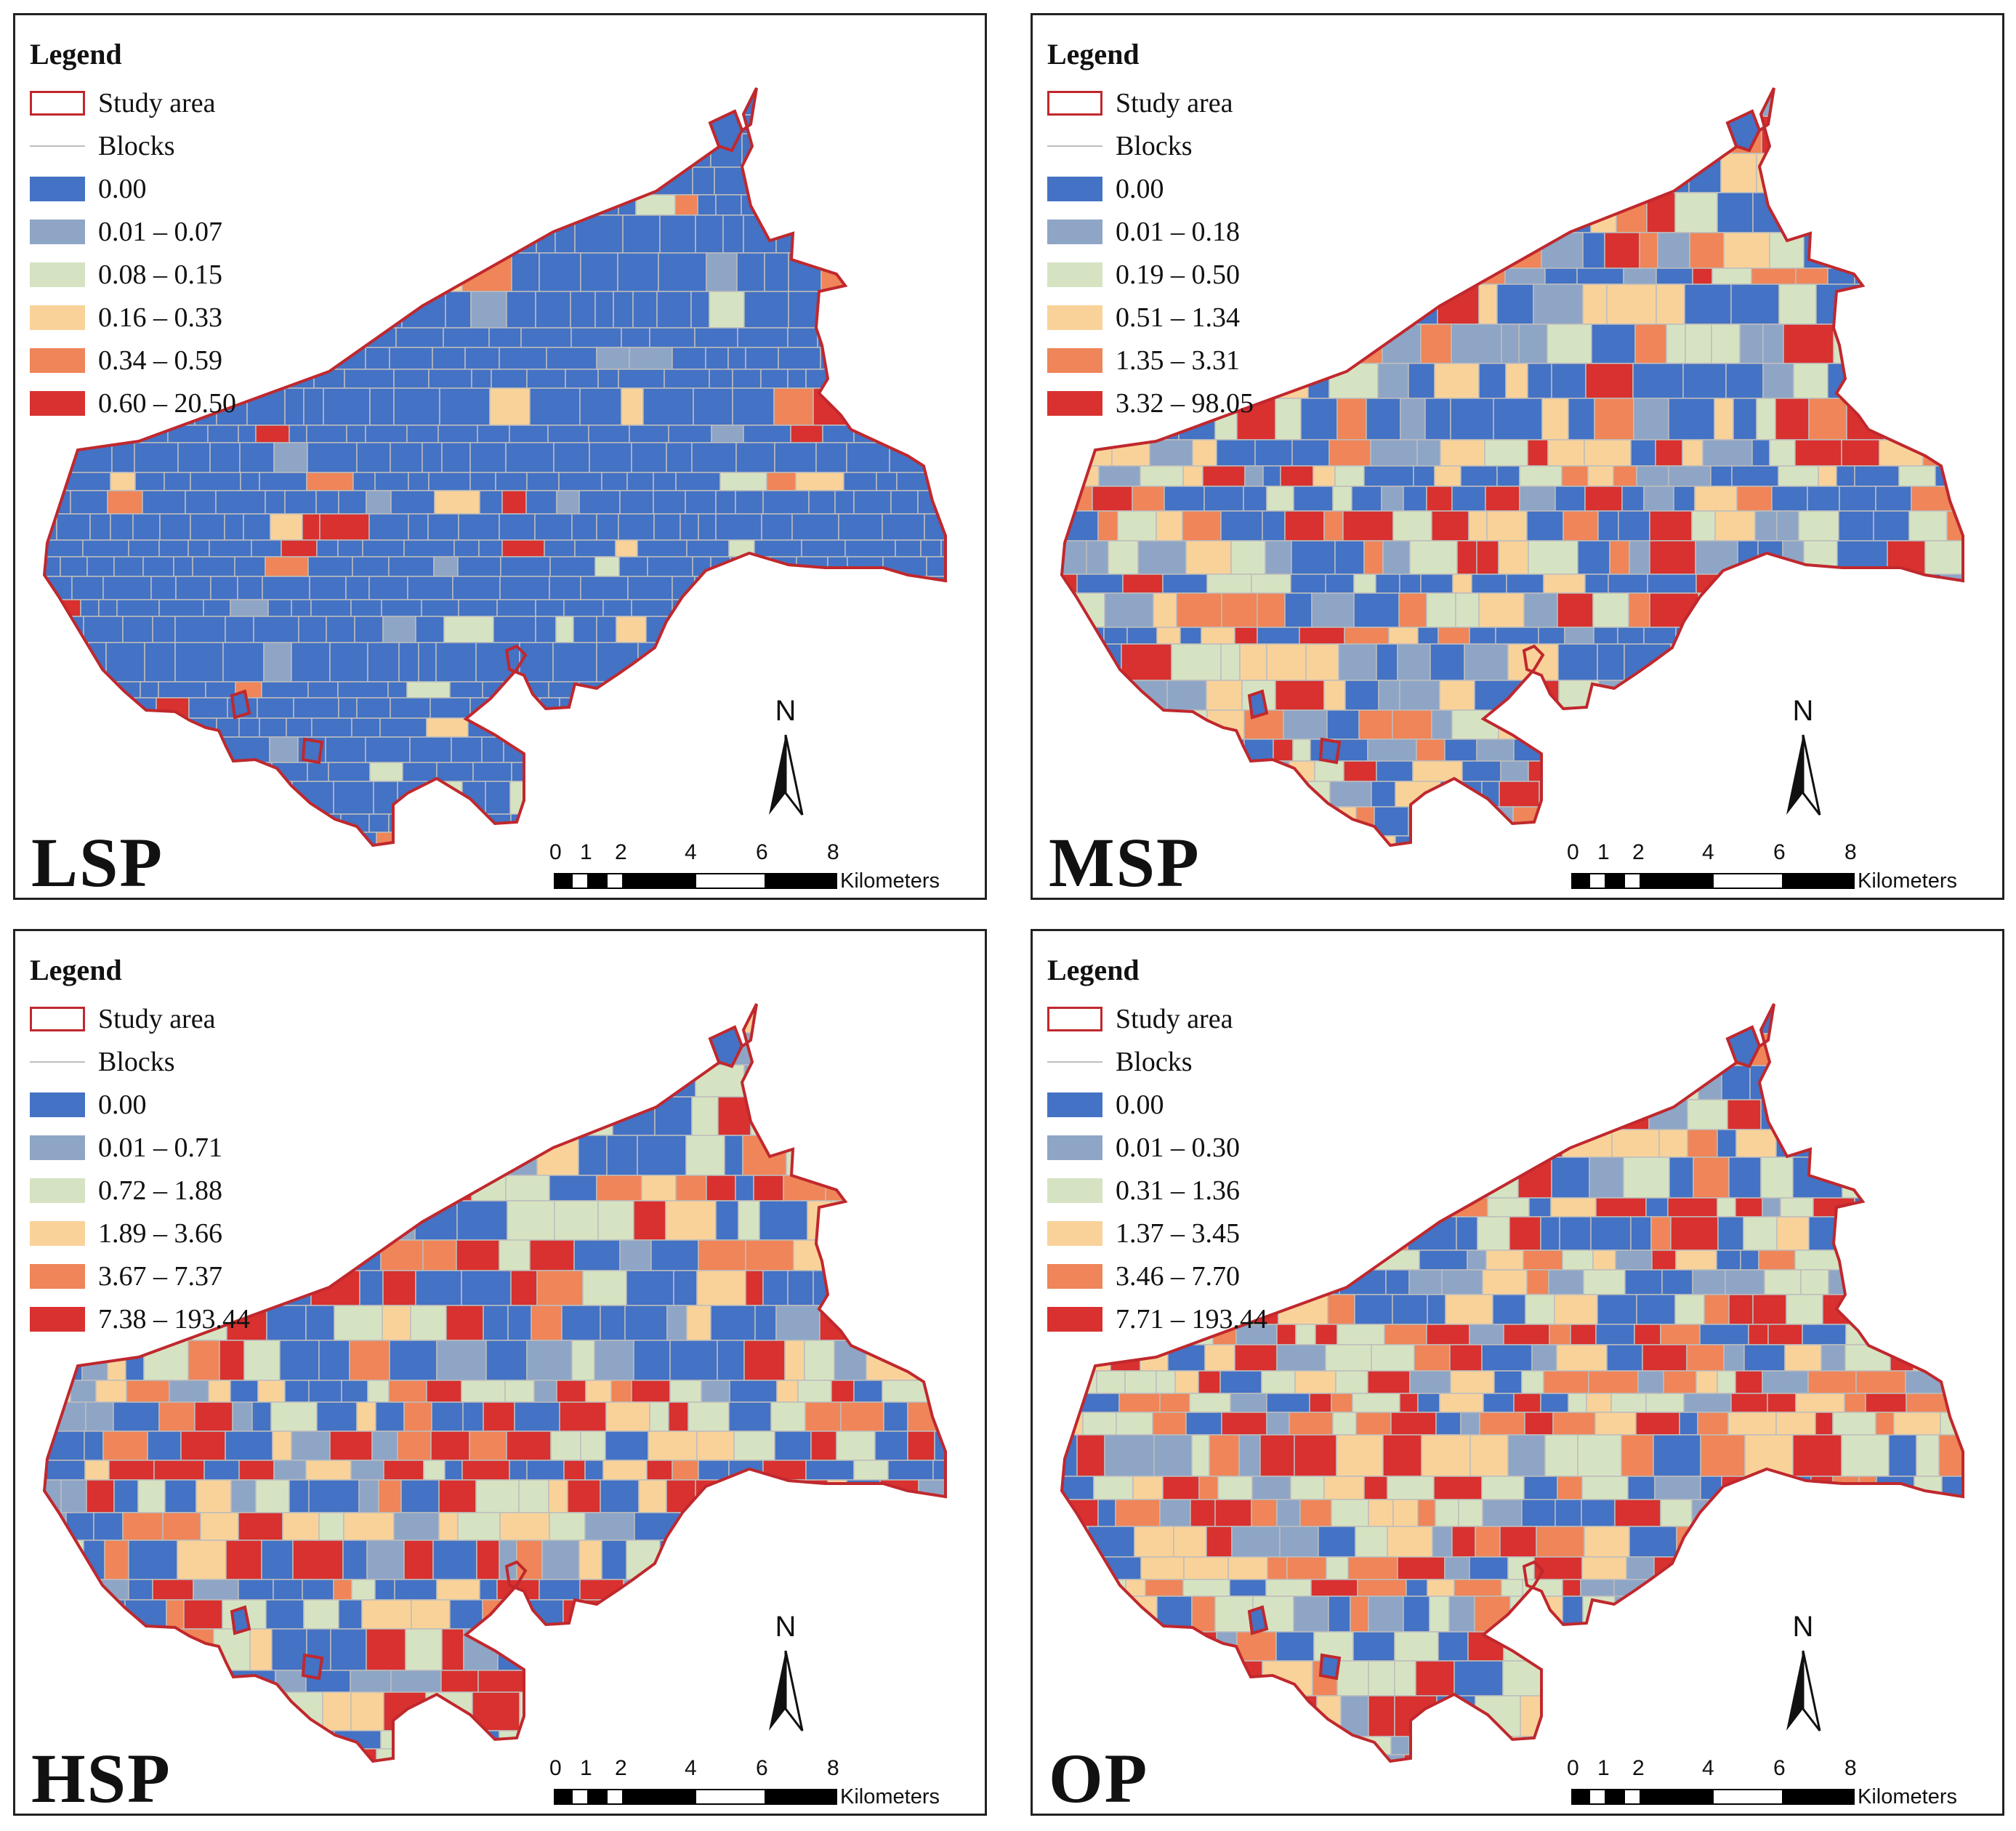 The image size is (2016, 1831). Describe the element at coordinates (122, 1104) in the screenshot. I see `legend-class-label: 0.00` at that location.